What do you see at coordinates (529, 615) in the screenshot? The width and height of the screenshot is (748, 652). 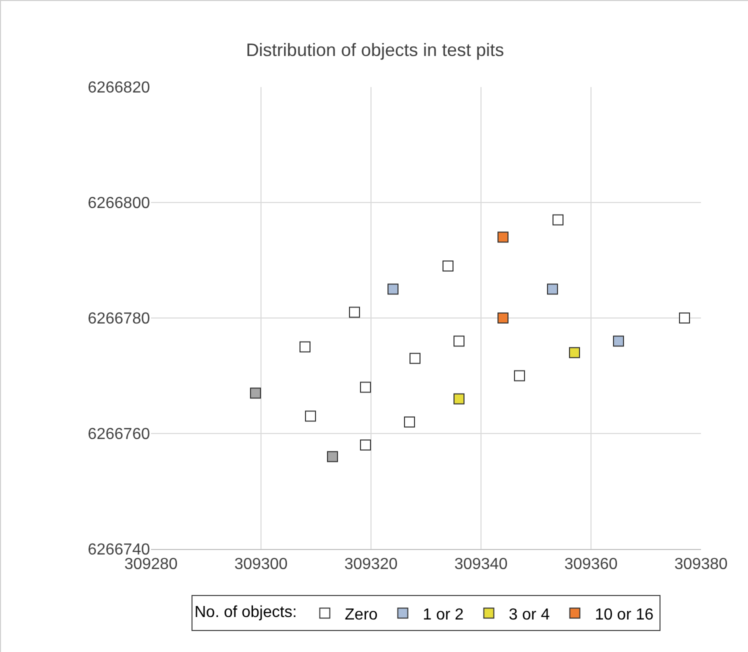 I see `legend-label: 3 or 4` at bounding box center [529, 615].